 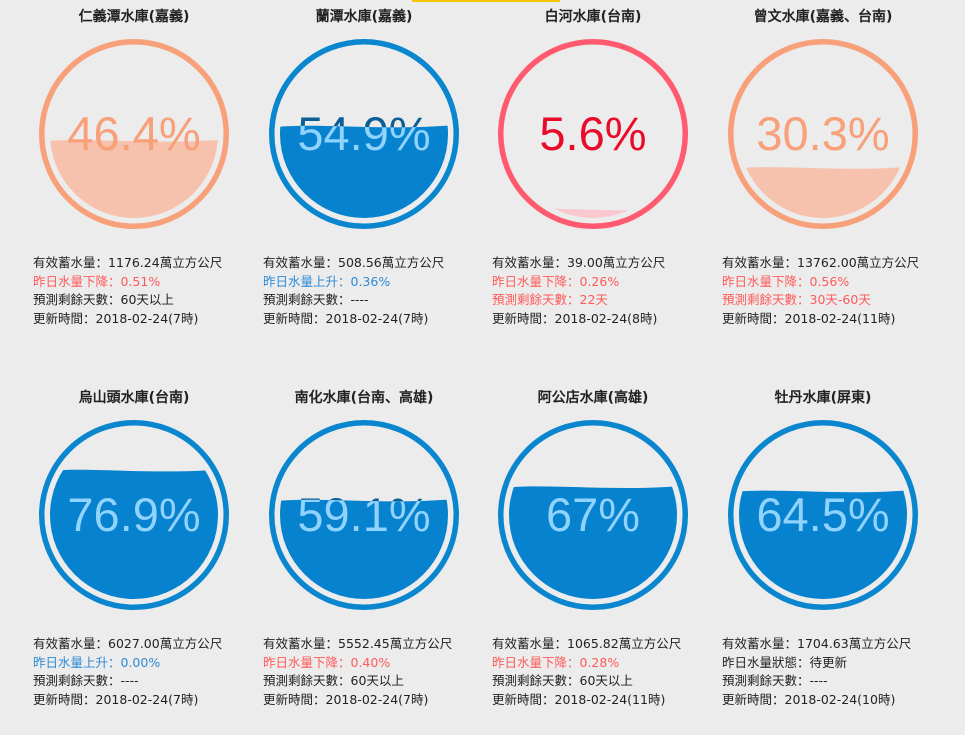 What do you see at coordinates (129, 680) in the screenshot?
I see `forecast-value: ----` at bounding box center [129, 680].